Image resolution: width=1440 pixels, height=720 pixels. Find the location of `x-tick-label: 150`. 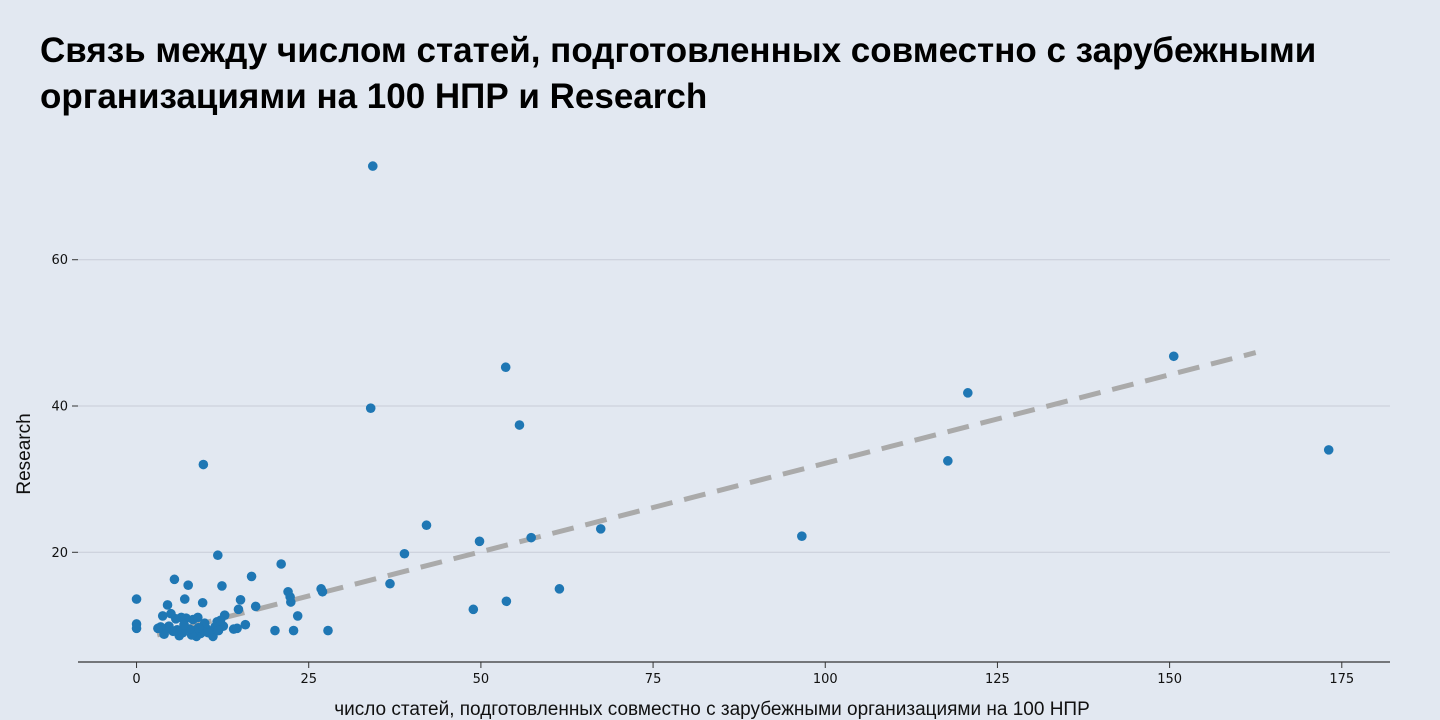

x-tick-label: 150 is located at coordinates (1169, 679).